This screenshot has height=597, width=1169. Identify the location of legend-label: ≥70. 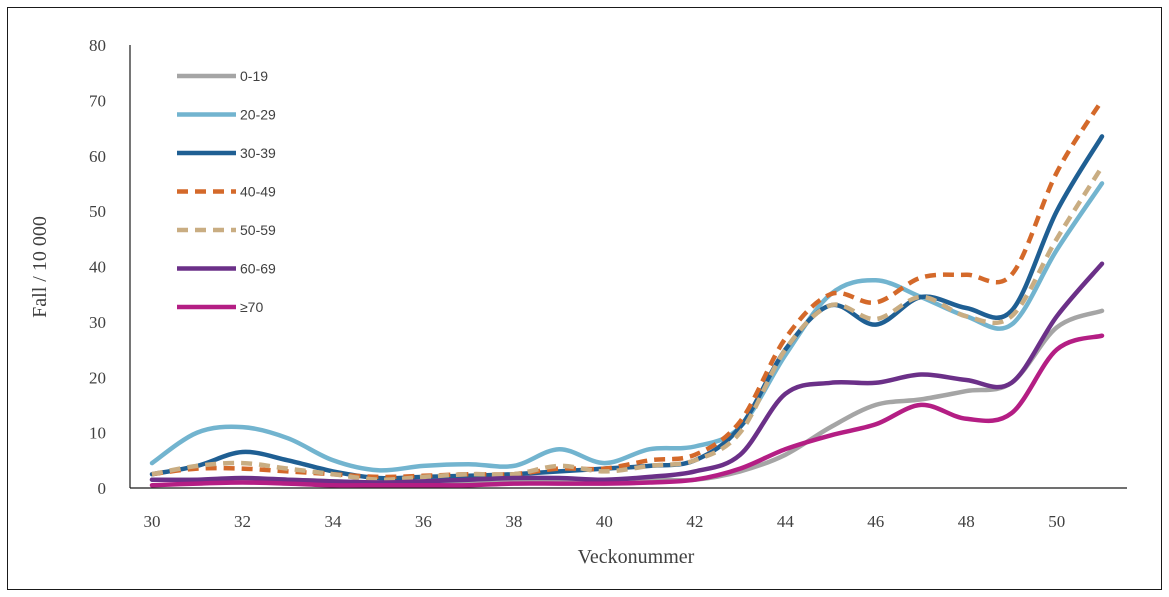
(251, 307).